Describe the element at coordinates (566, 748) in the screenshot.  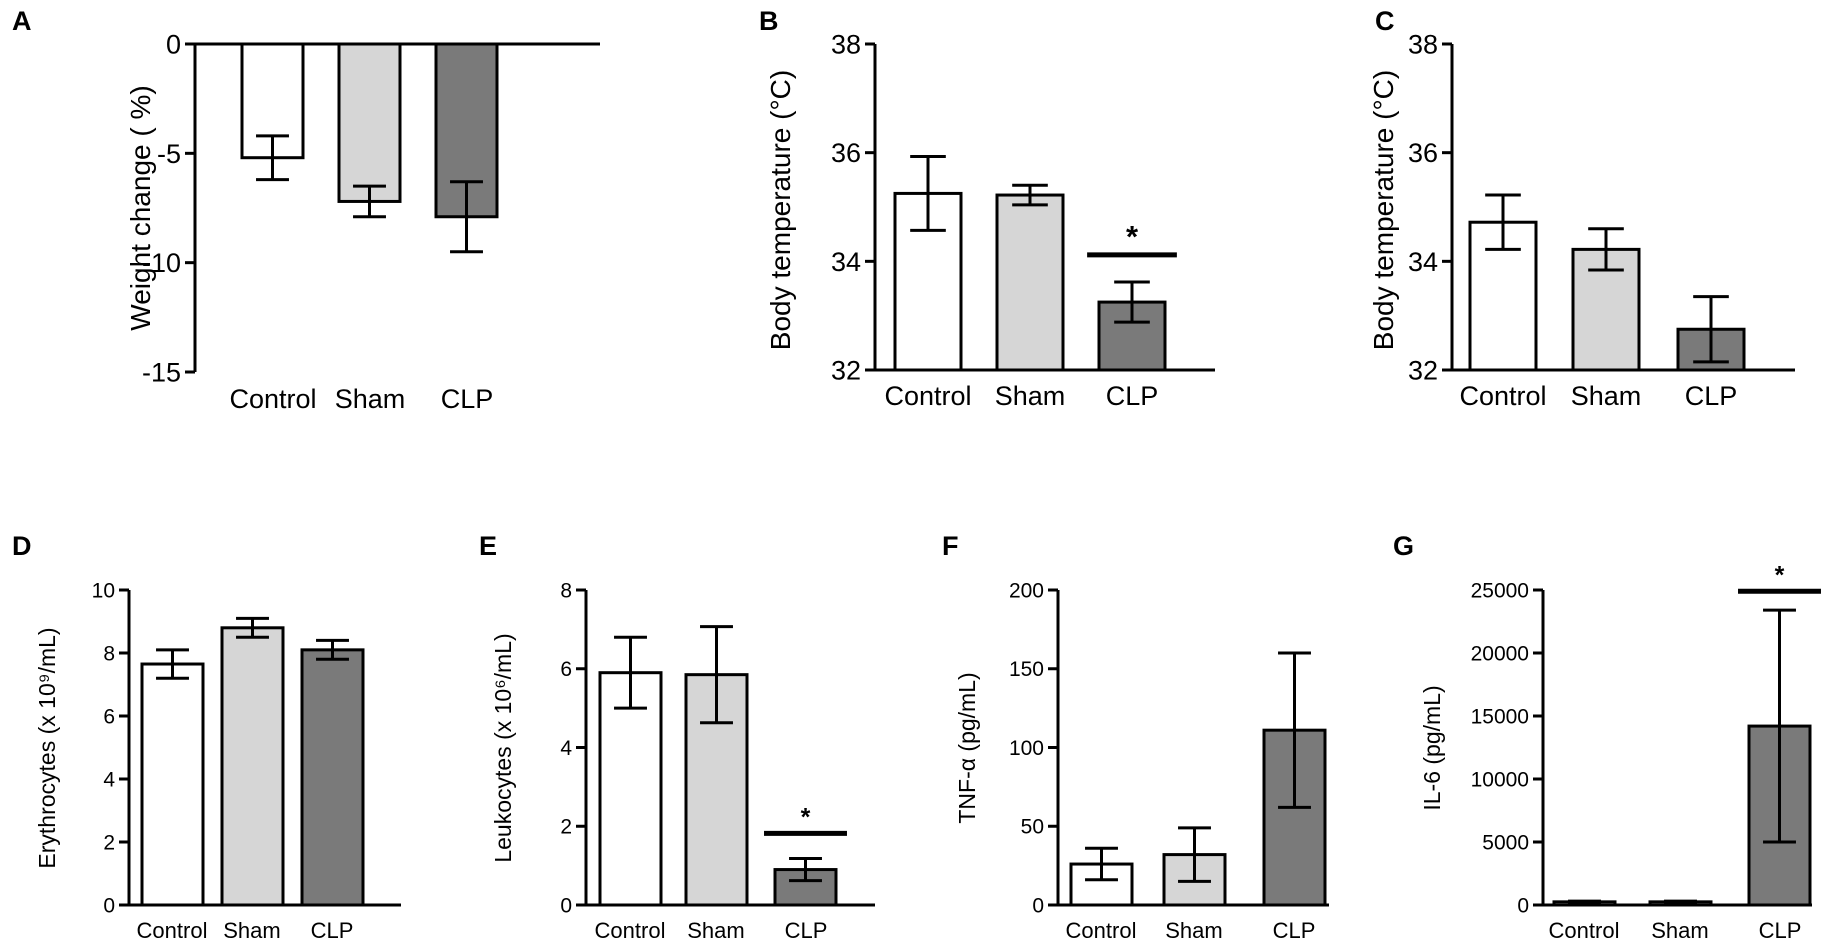
I see `y-tick-label-e-2: 4` at that location.